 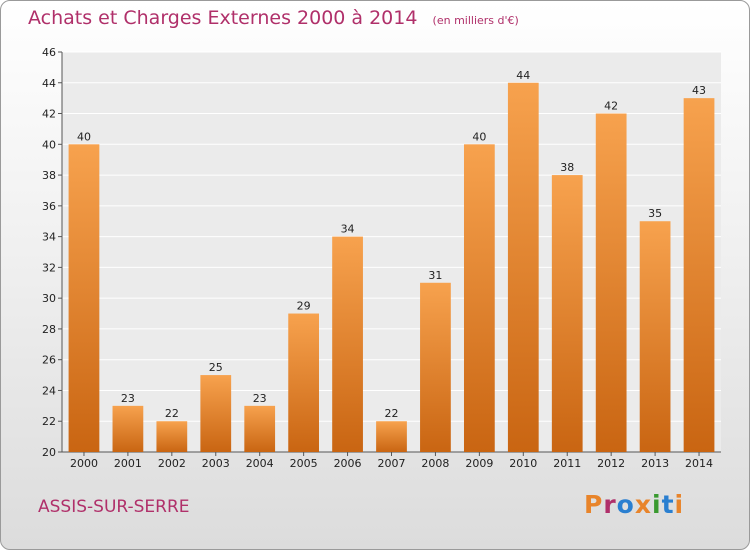 What do you see at coordinates (523, 75) in the screenshot?
I see `data-label-2010: 44` at bounding box center [523, 75].